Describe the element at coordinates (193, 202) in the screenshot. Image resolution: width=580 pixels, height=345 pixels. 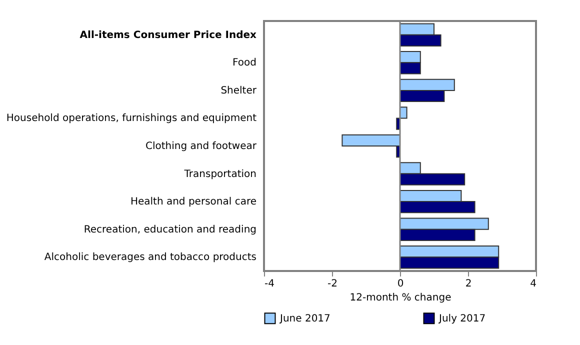
I see `y-tick-label: Health and personal care` at that location.